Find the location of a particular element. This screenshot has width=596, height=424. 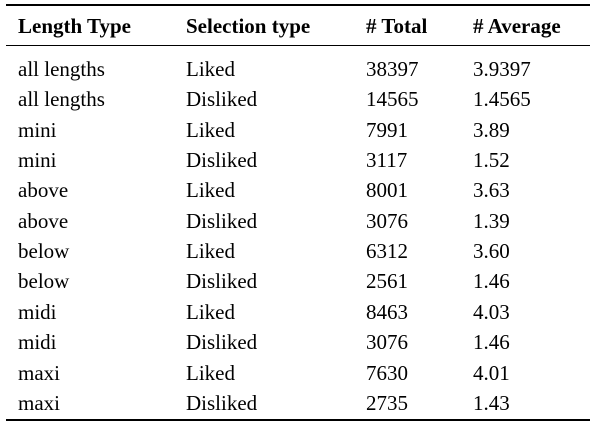

table-cell: 2735 is located at coordinates (387, 402).